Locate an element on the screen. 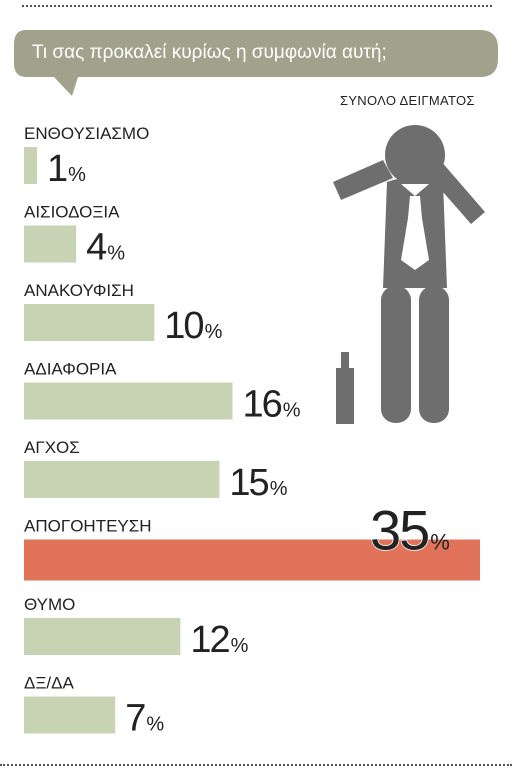  value-label: 15 is located at coordinates (248, 483).